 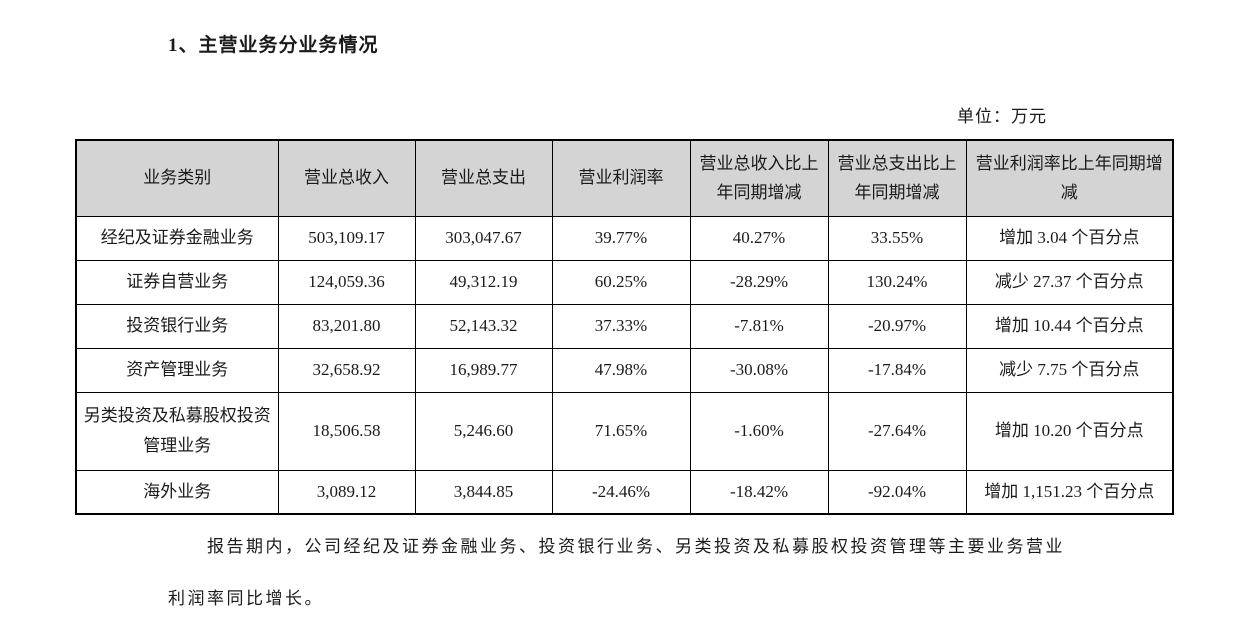 What do you see at coordinates (621, 492) in the screenshot?
I see `cell-margin: -24.46%` at bounding box center [621, 492].